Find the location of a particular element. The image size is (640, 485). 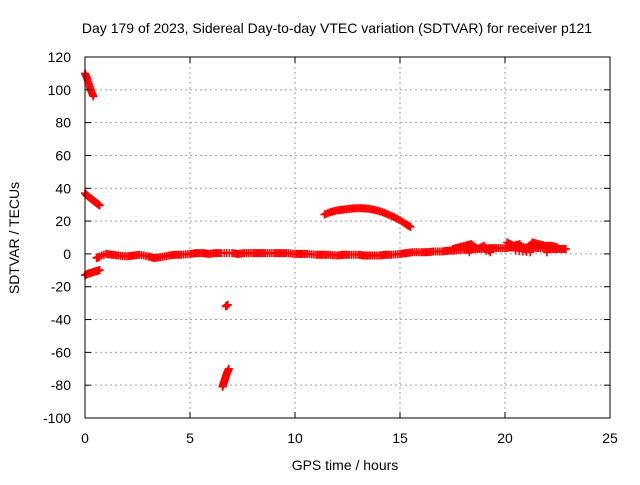

y-tick-label: 0 is located at coordinates (67, 254).